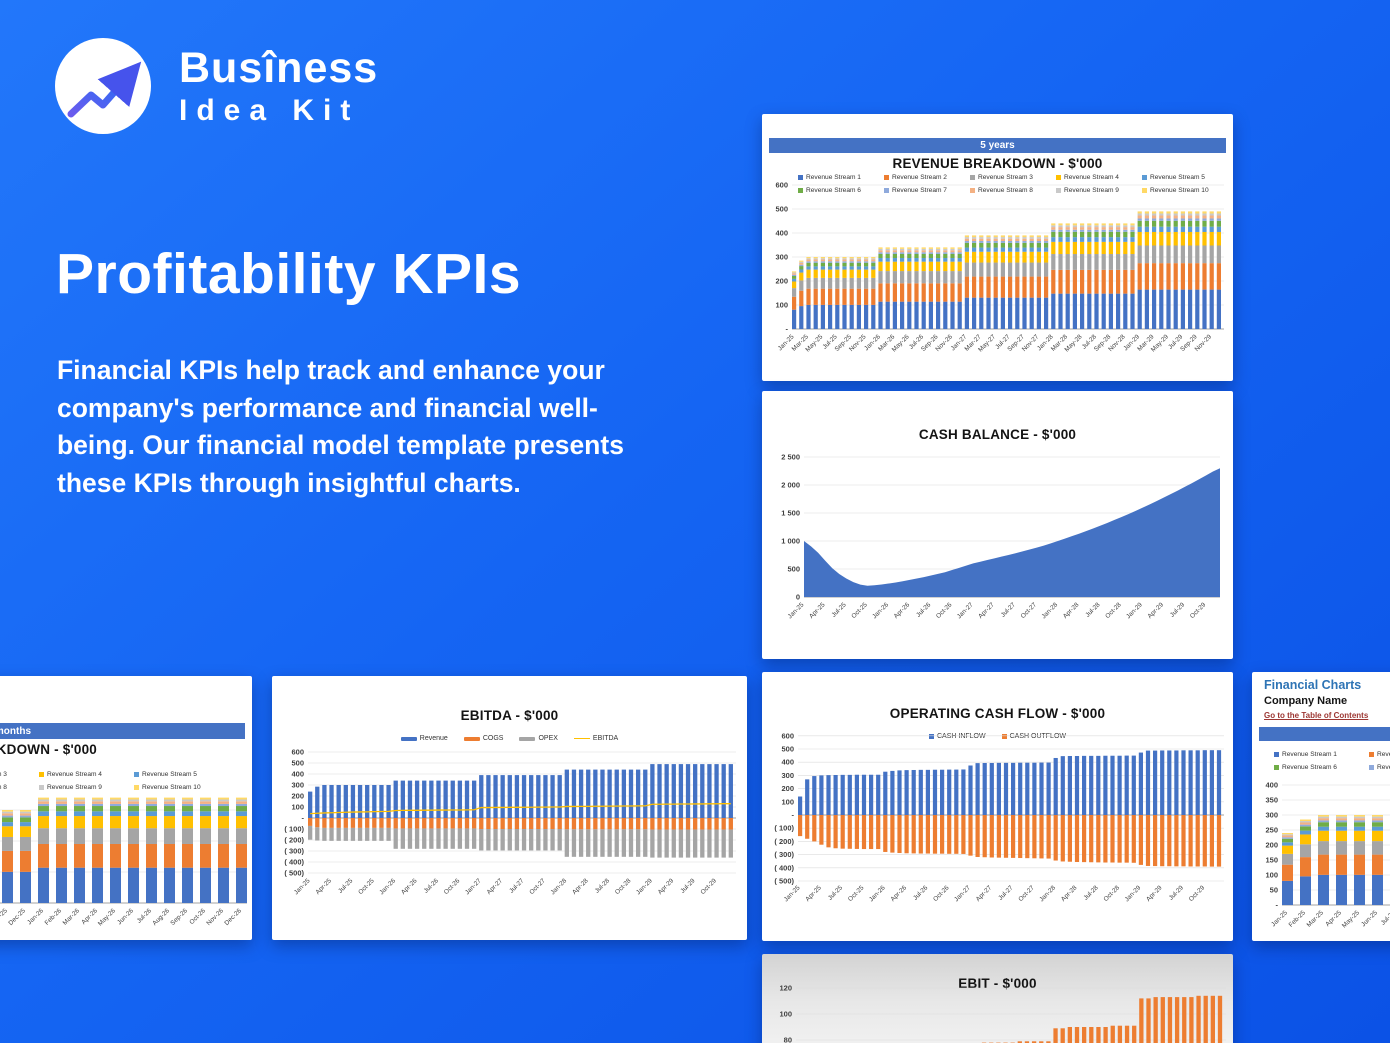 Image resolution: width=1390 pixels, height=1043 pixels. Describe the element at coordinates (269, 110) in the screenshot. I see `brand-subname: Idea Kit` at that location.